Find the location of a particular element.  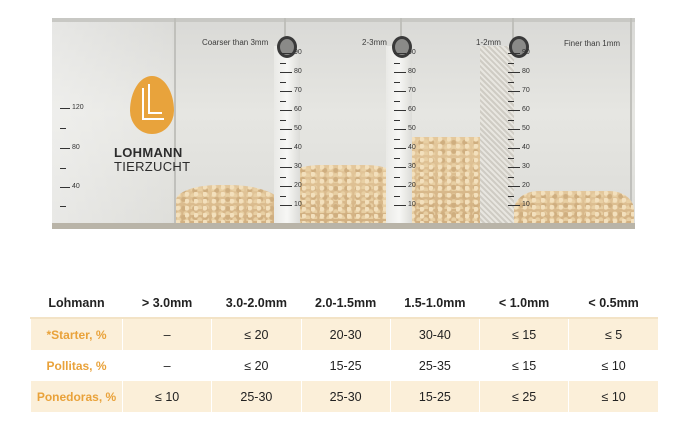

table-cell: 25-35 is located at coordinates (434, 365).